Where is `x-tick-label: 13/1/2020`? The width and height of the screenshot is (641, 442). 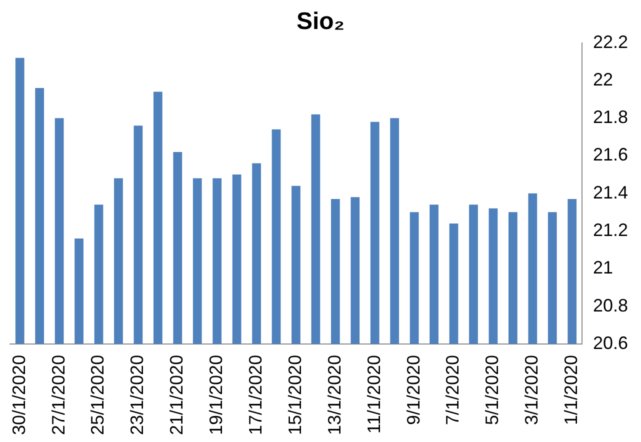 x-tick-label: 13/1/2020 is located at coordinates (334, 394).